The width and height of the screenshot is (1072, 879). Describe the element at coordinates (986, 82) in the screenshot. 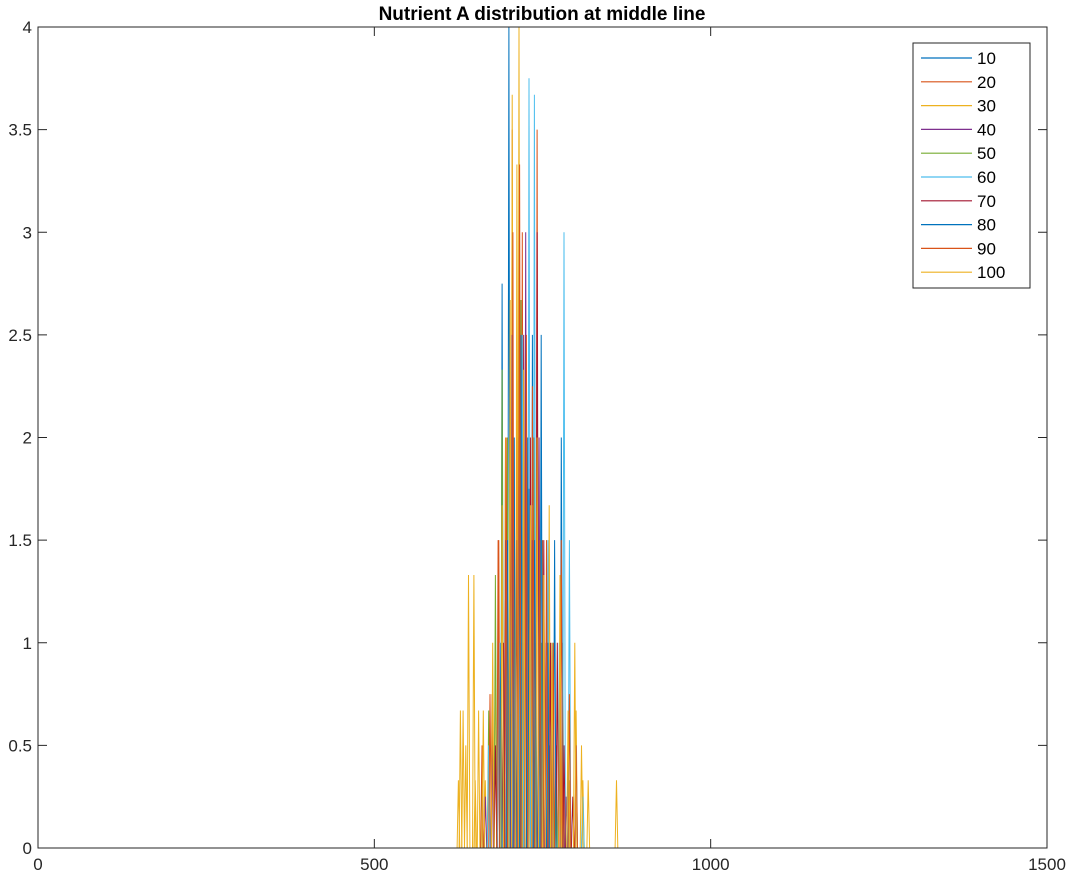

I see `legend-label-20: 20` at that location.